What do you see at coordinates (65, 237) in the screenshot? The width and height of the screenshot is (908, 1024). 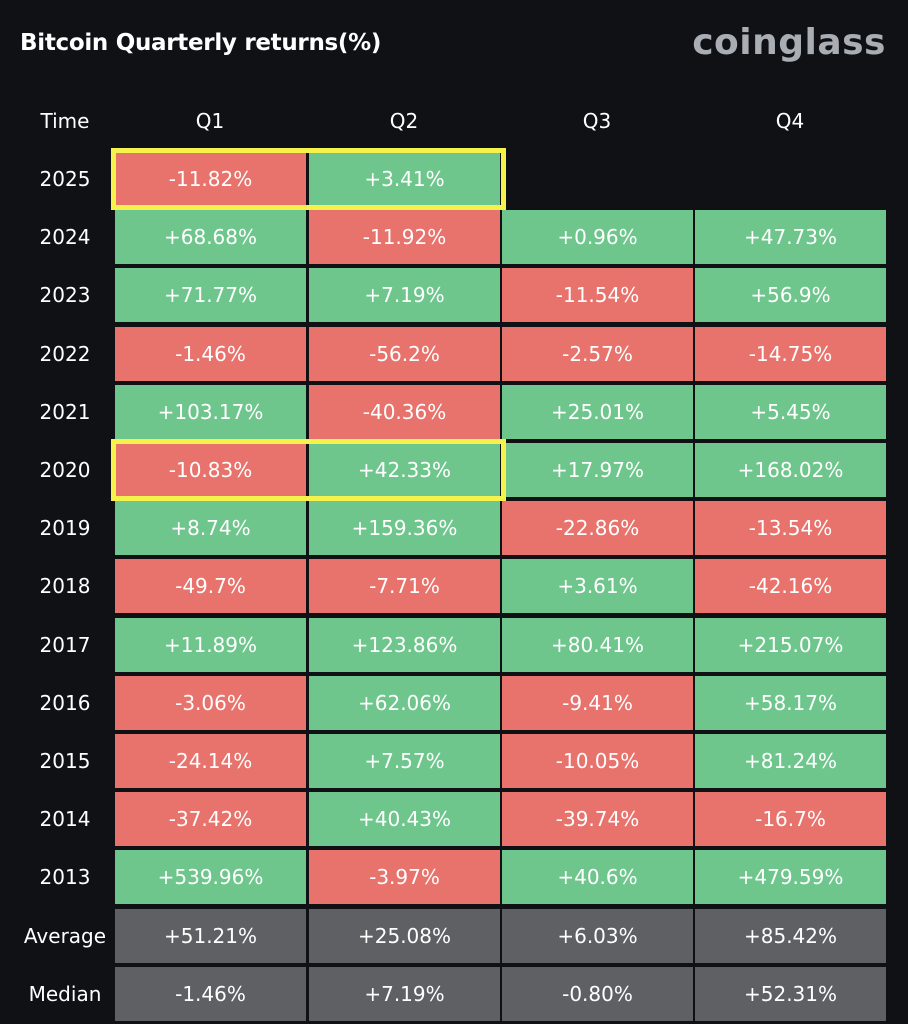 I see `row-label-2024: 2024` at bounding box center [65, 237].